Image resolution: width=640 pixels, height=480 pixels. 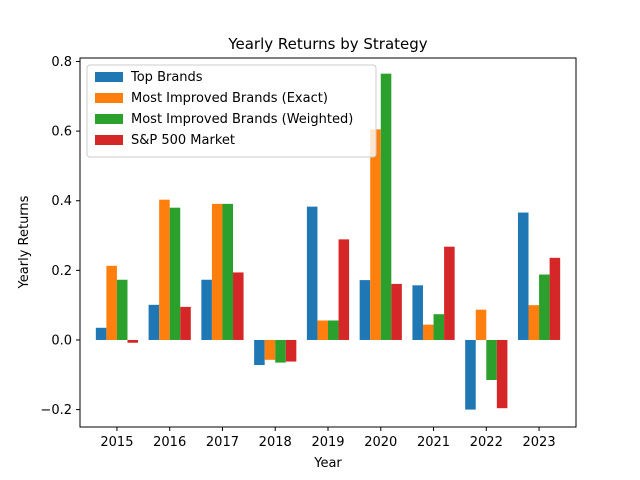 What do you see at coordinates (133, 341) in the screenshot?
I see `bar-series3-2015` at bounding box center [133, 341].